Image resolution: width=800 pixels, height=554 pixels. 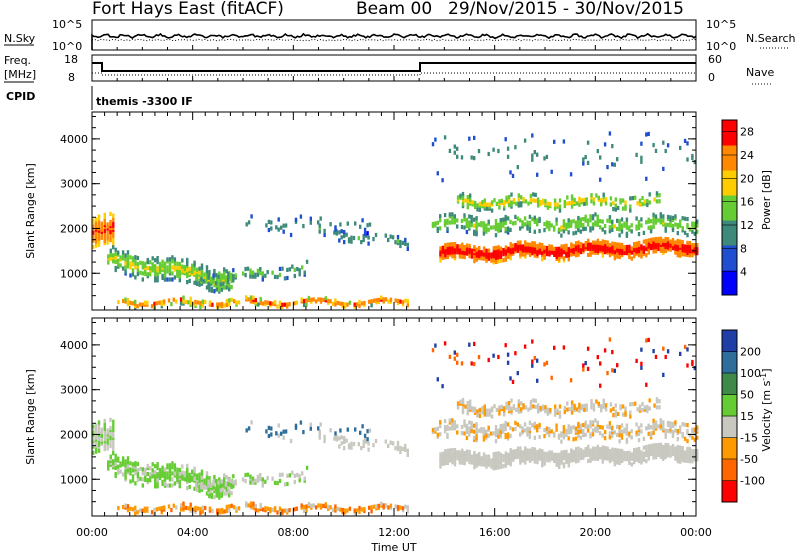 What do you see at coordinates (30, 211) in the screenshot?
I see `power-ylabel: Slant Range [km]` at bounding box center [30, 211].